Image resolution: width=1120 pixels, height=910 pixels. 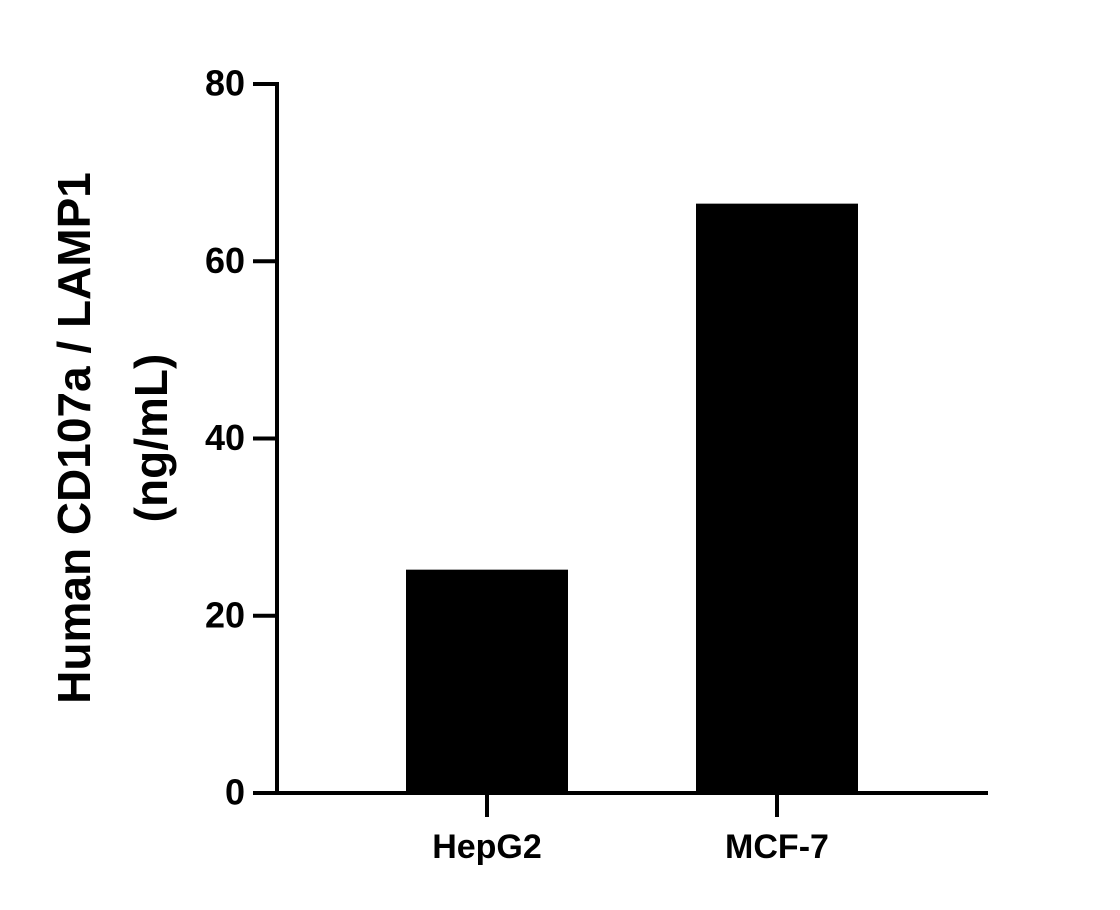 What do you see at coordinates (235, 792) in the screenshot?
I see `y-tick-label: 0` at bounding box center [235, 792].